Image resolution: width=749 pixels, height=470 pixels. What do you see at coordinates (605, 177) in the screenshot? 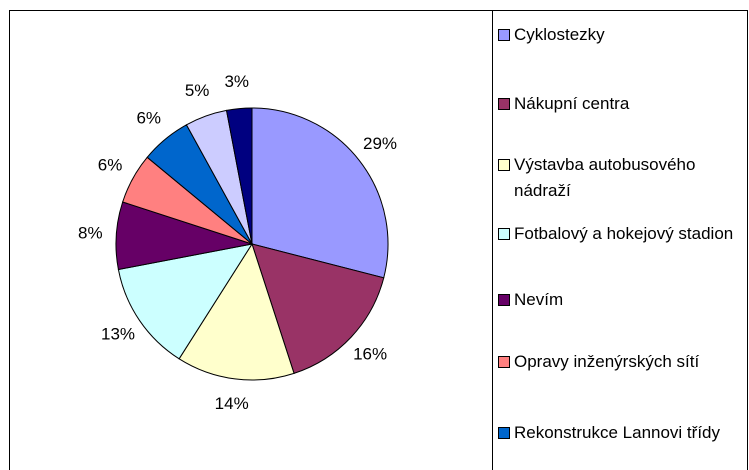
I see `legend-label: Výstavba autobusového nádraží` at bounding box center [605, 177].